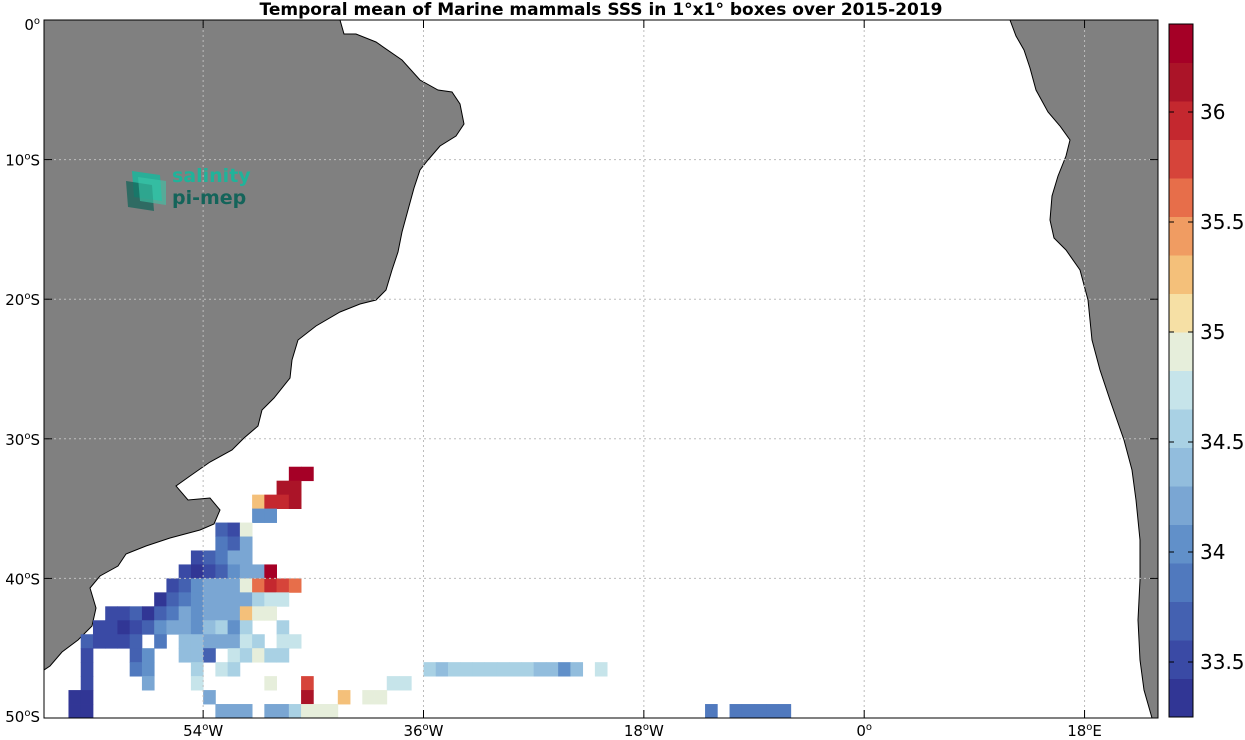 This screenshot has width=1245, height=740. I want to click on logo-word-pi-mep: pi-mep, so click(209, 198).